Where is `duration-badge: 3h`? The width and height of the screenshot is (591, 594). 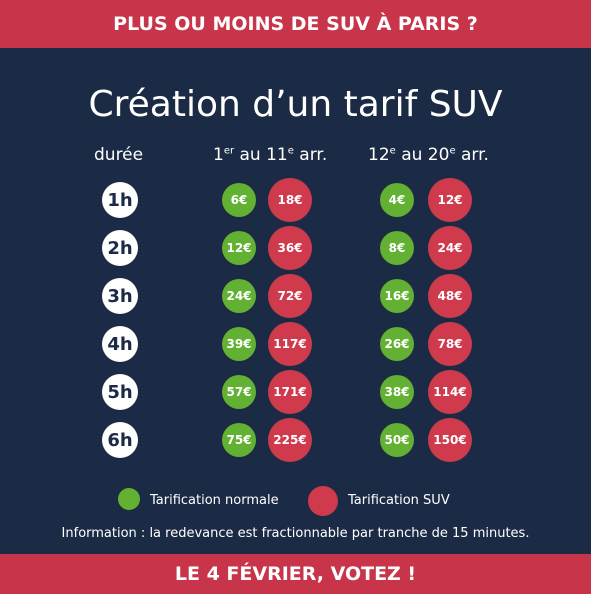 duration-badge: 3h is located at coordinates (120, 296).